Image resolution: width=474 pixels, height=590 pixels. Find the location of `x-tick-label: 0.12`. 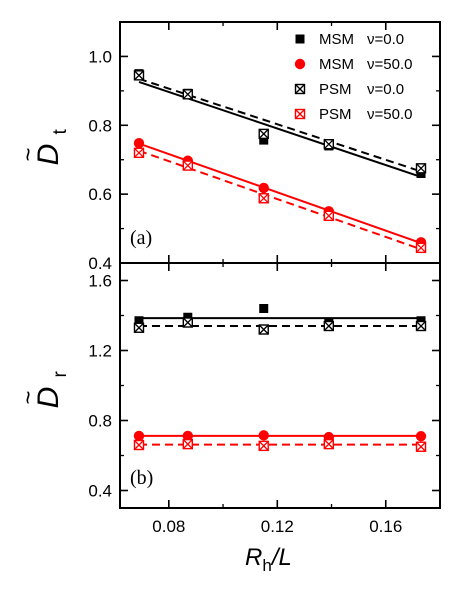

x-tick-label: 0.12 is located at coordinates (277, 526).